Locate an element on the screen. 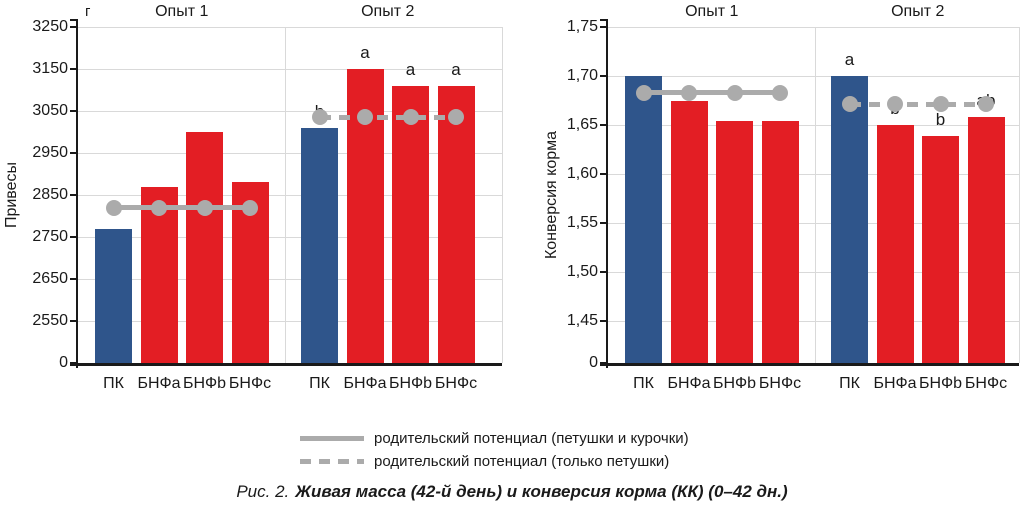 The height and width of the screenshot is (510, 1024). y-tick-label: 1,70 is located at coordinates (582, 75).